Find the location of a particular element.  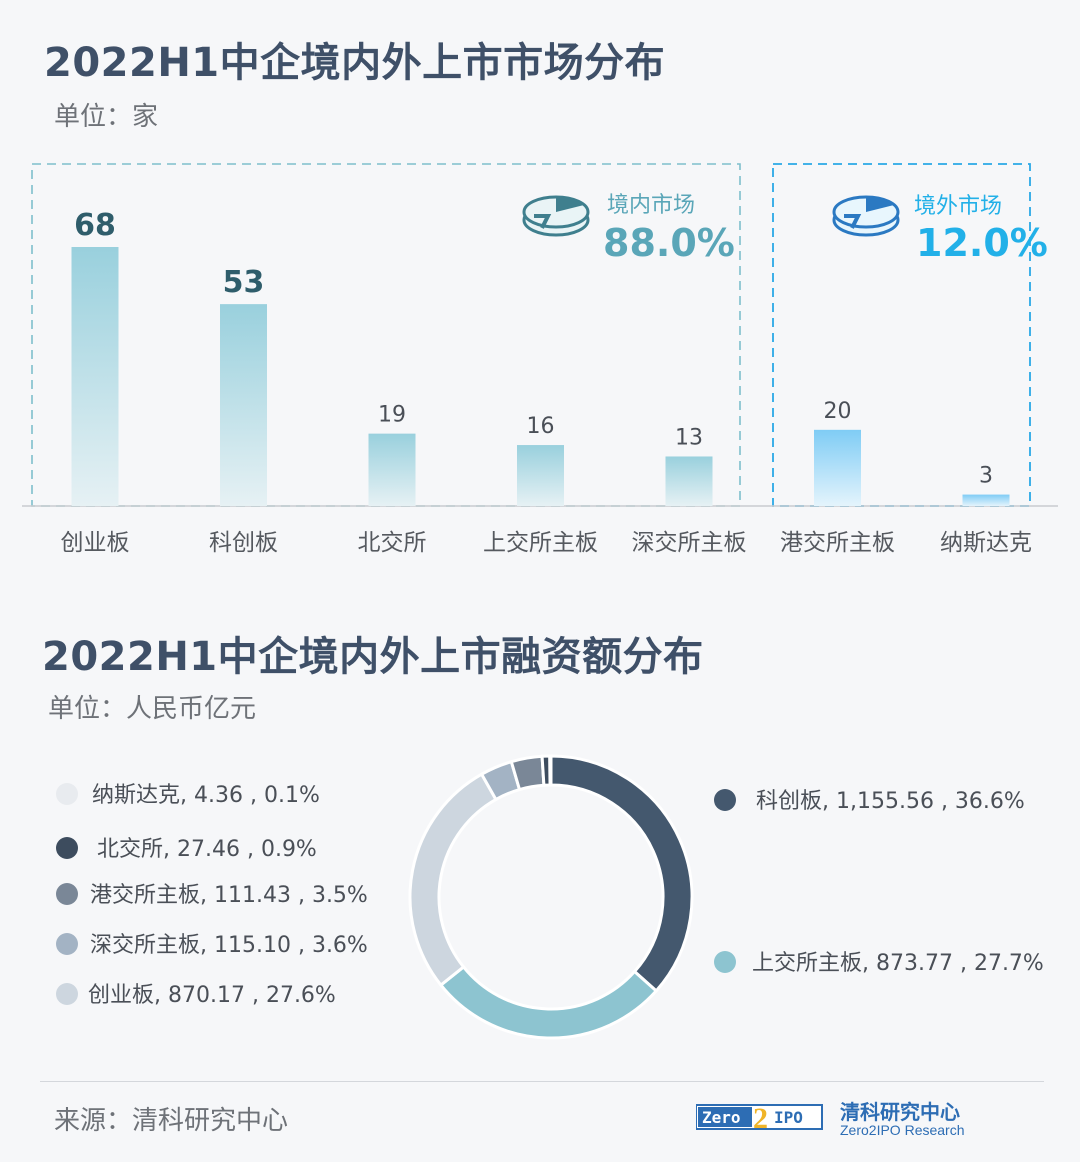

logo-name: 清科研究中心 is located at coordinates (900, 1112).